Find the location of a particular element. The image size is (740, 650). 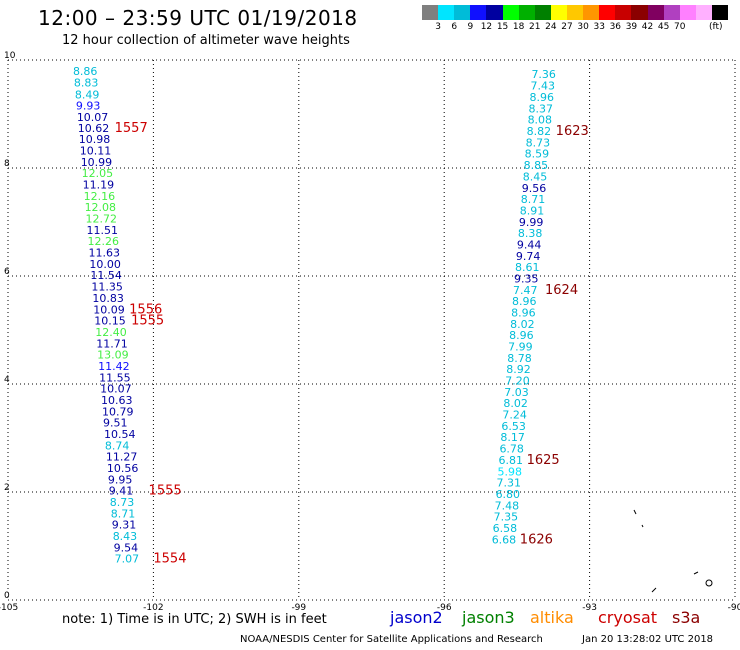

swh-value: 6.80 is located at coordinates (508, 494).